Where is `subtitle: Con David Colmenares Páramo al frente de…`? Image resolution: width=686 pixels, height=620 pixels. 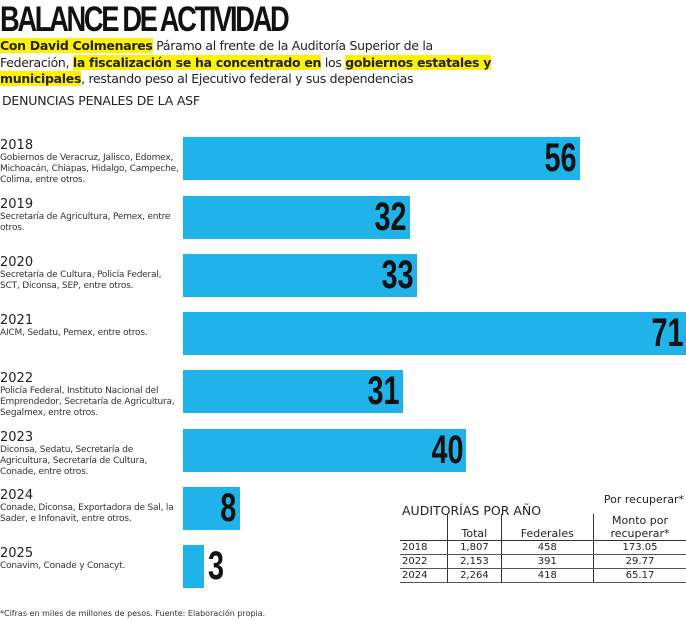
subtitle: Con David Colmenares Páramo al frente de… is located at coordinates (250, 63).